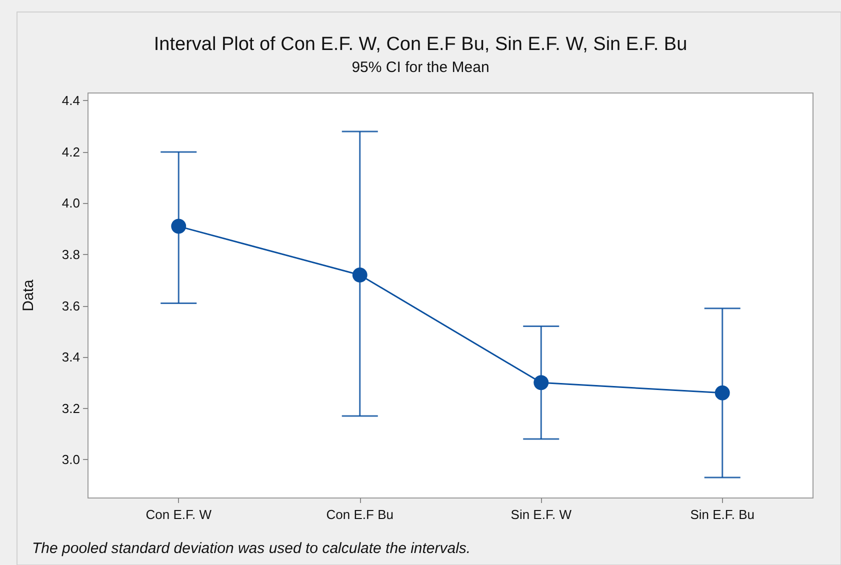 The image size is (841, 565). I want to click on y-axis-title: Data, so click(28, 295).